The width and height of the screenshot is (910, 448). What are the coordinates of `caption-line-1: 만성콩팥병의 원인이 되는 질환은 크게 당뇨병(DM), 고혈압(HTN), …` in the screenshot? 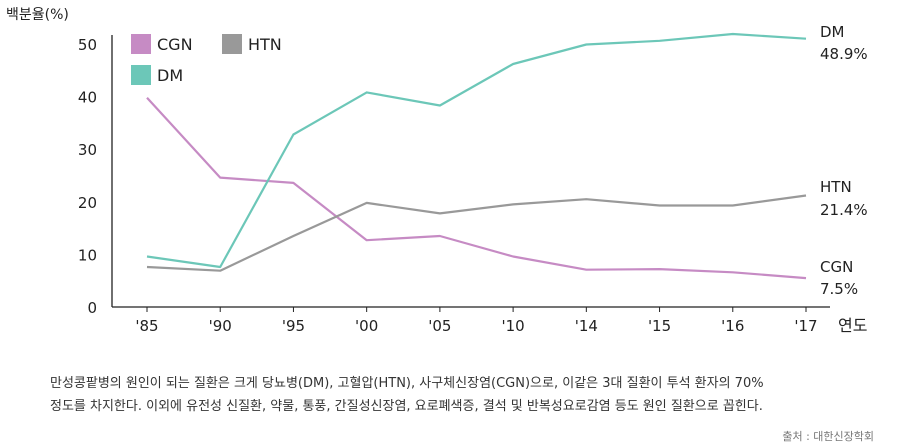 It's located at (407, 383).